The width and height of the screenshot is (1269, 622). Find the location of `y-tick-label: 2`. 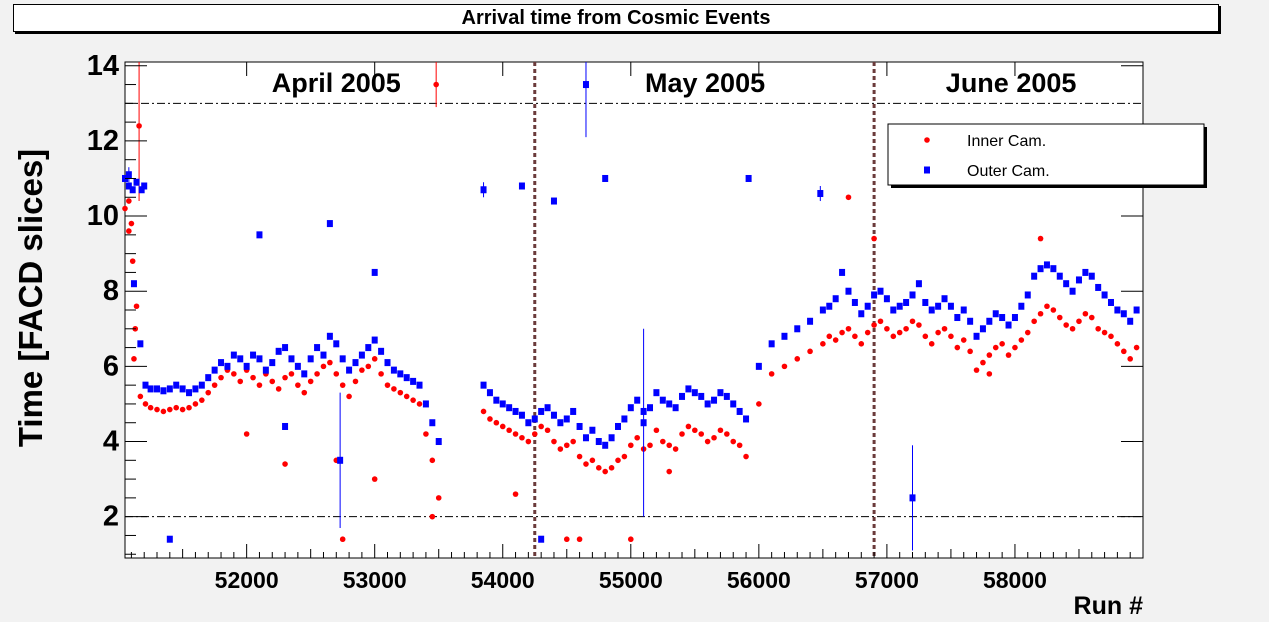

y-tick-label: 2 is located at coordinates (111, 517).